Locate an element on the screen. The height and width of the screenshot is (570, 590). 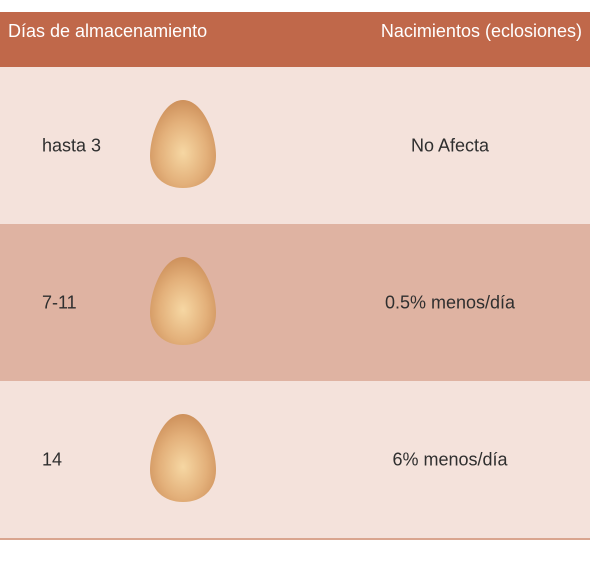
table-bottom-border is located at coordinates (295, 539).